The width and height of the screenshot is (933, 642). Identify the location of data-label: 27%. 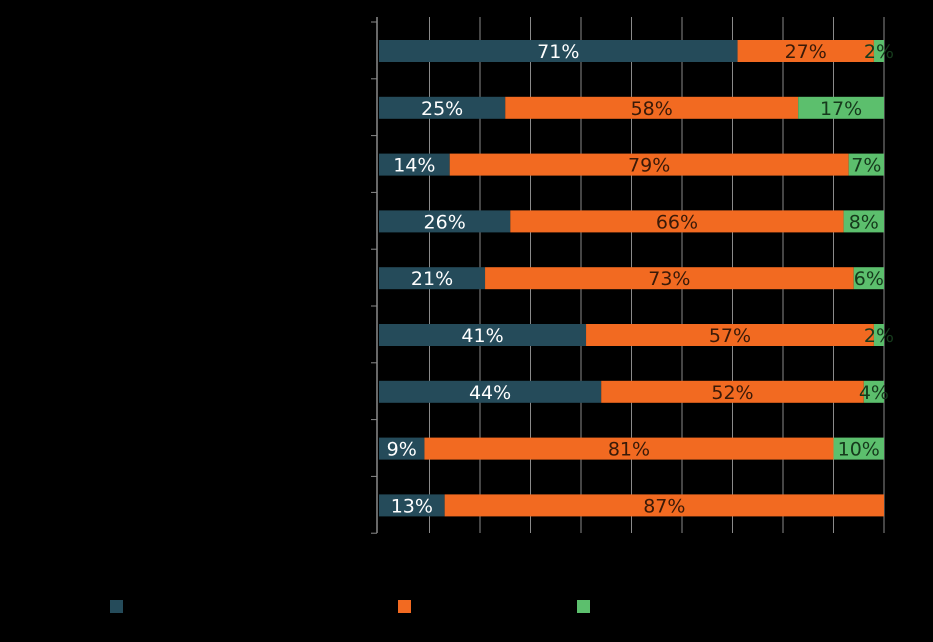
(806, 52).